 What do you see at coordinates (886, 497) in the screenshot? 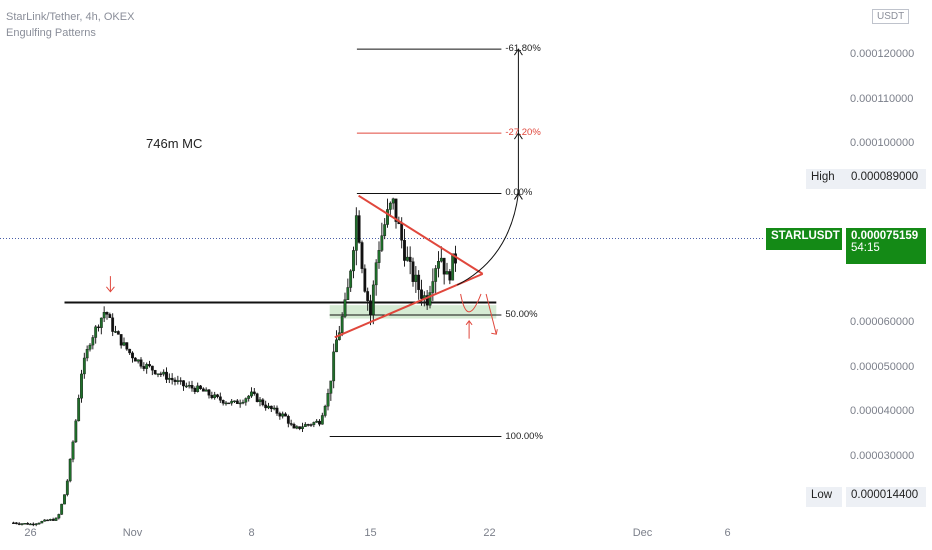
I see `low-tag-value: 0.000014400` at bounding box center [886, 497].